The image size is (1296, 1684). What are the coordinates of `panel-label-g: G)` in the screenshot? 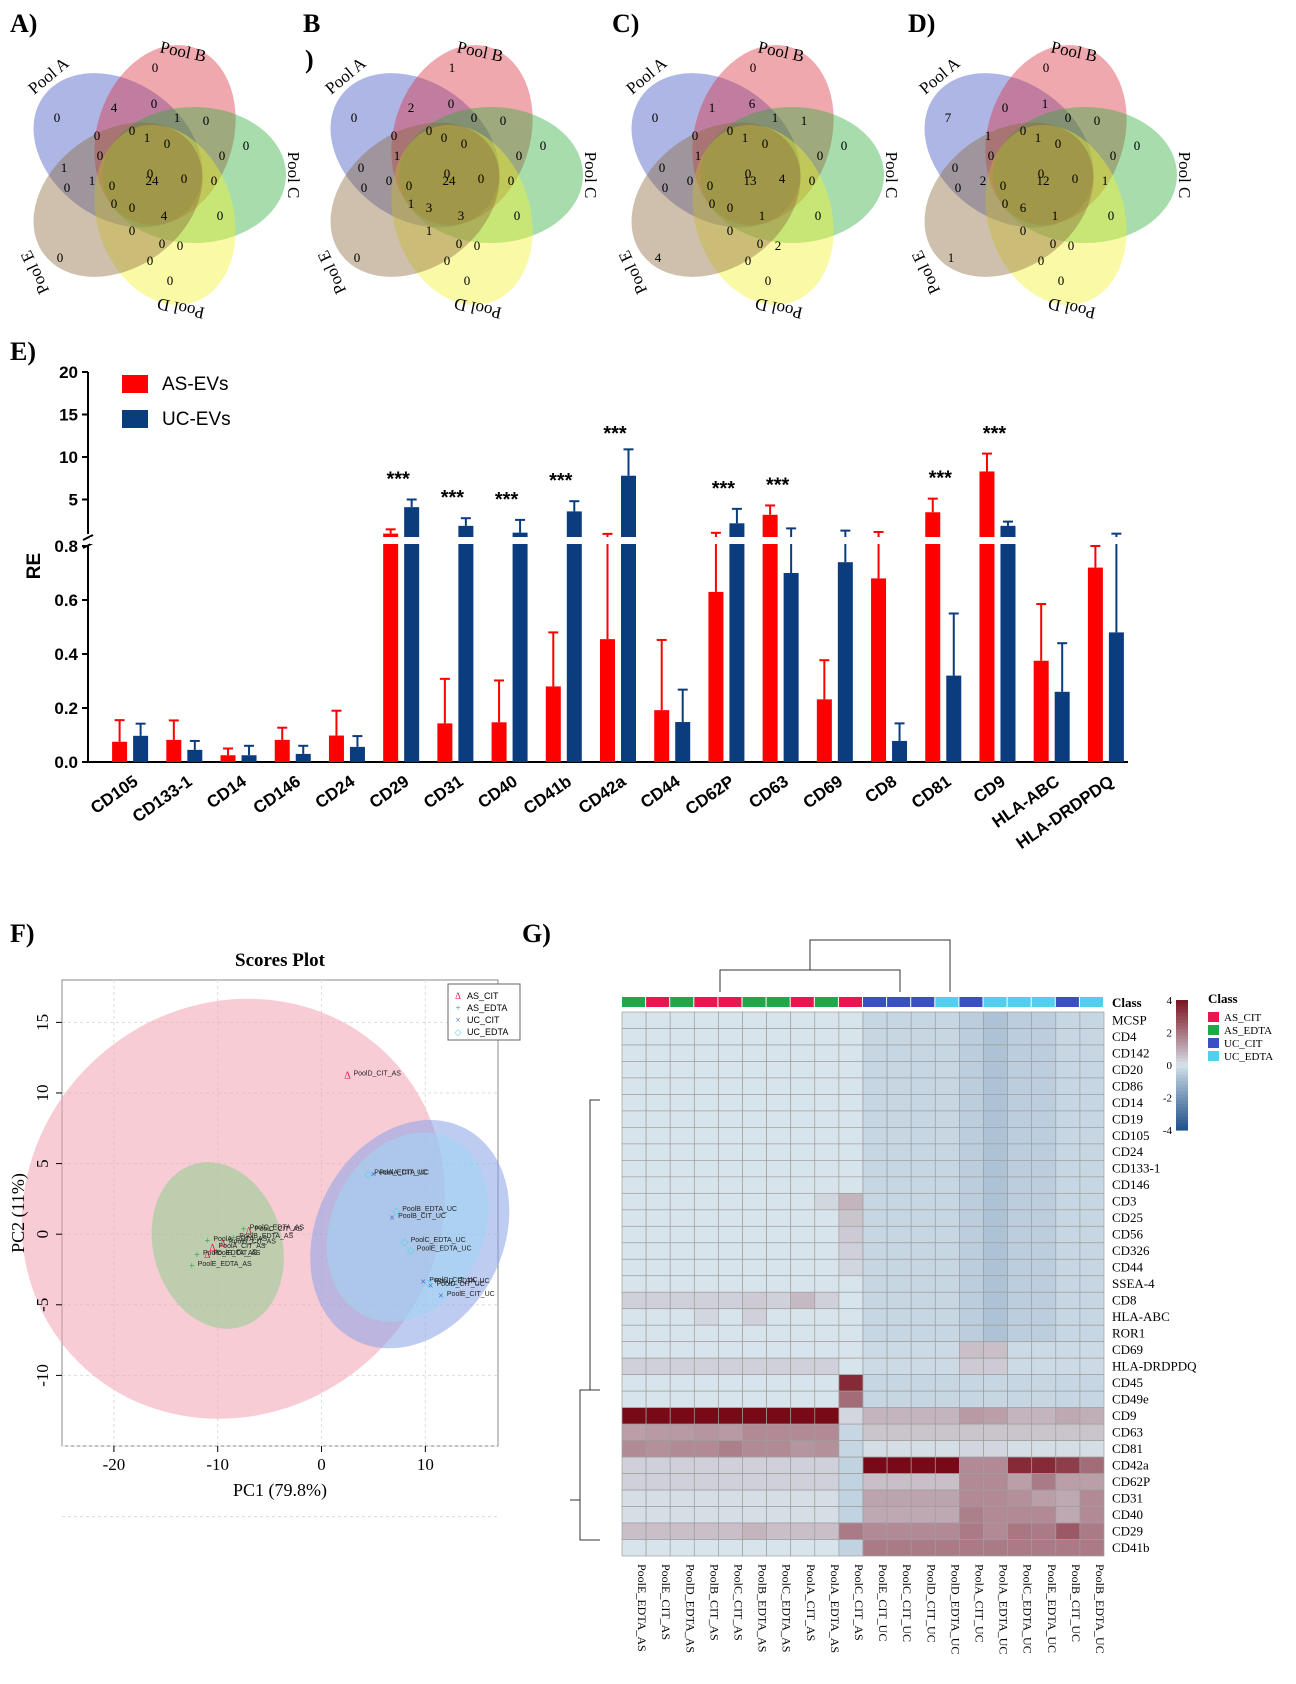 It's located at (536, 933).